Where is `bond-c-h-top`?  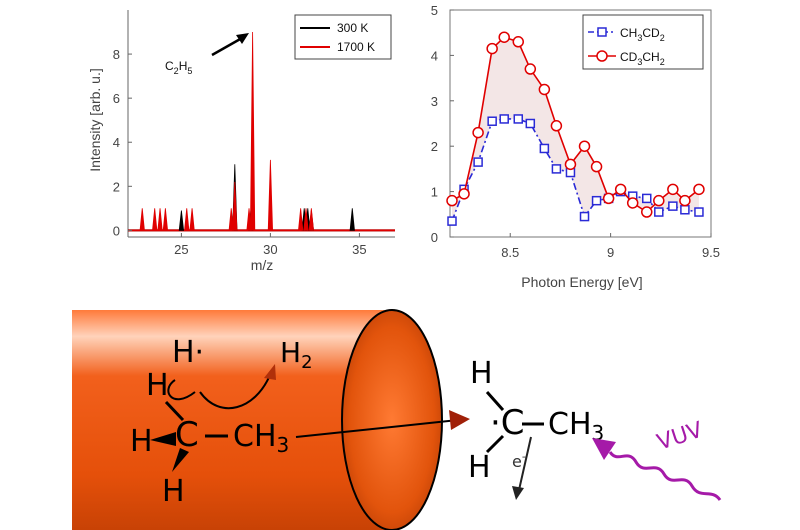 bond-c-h-top is located at coordinates (174, 411).